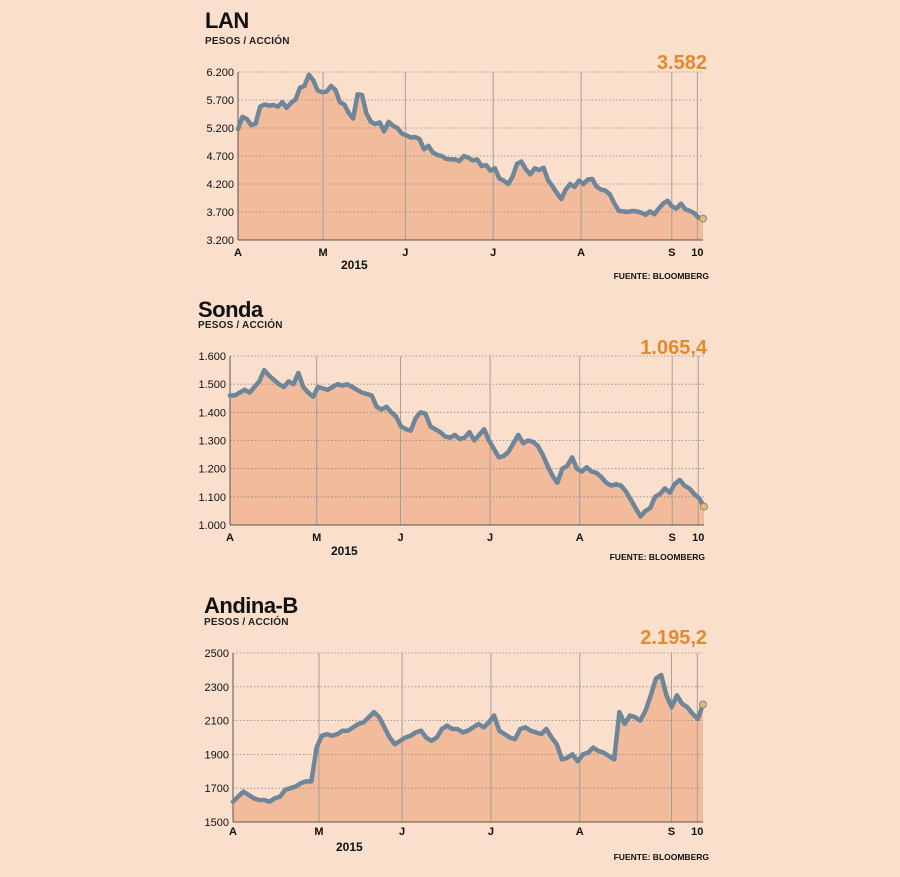 This screenshot has width=900, height=877. I want to click on last-value-label: 2.195,2, so click(673, 638).